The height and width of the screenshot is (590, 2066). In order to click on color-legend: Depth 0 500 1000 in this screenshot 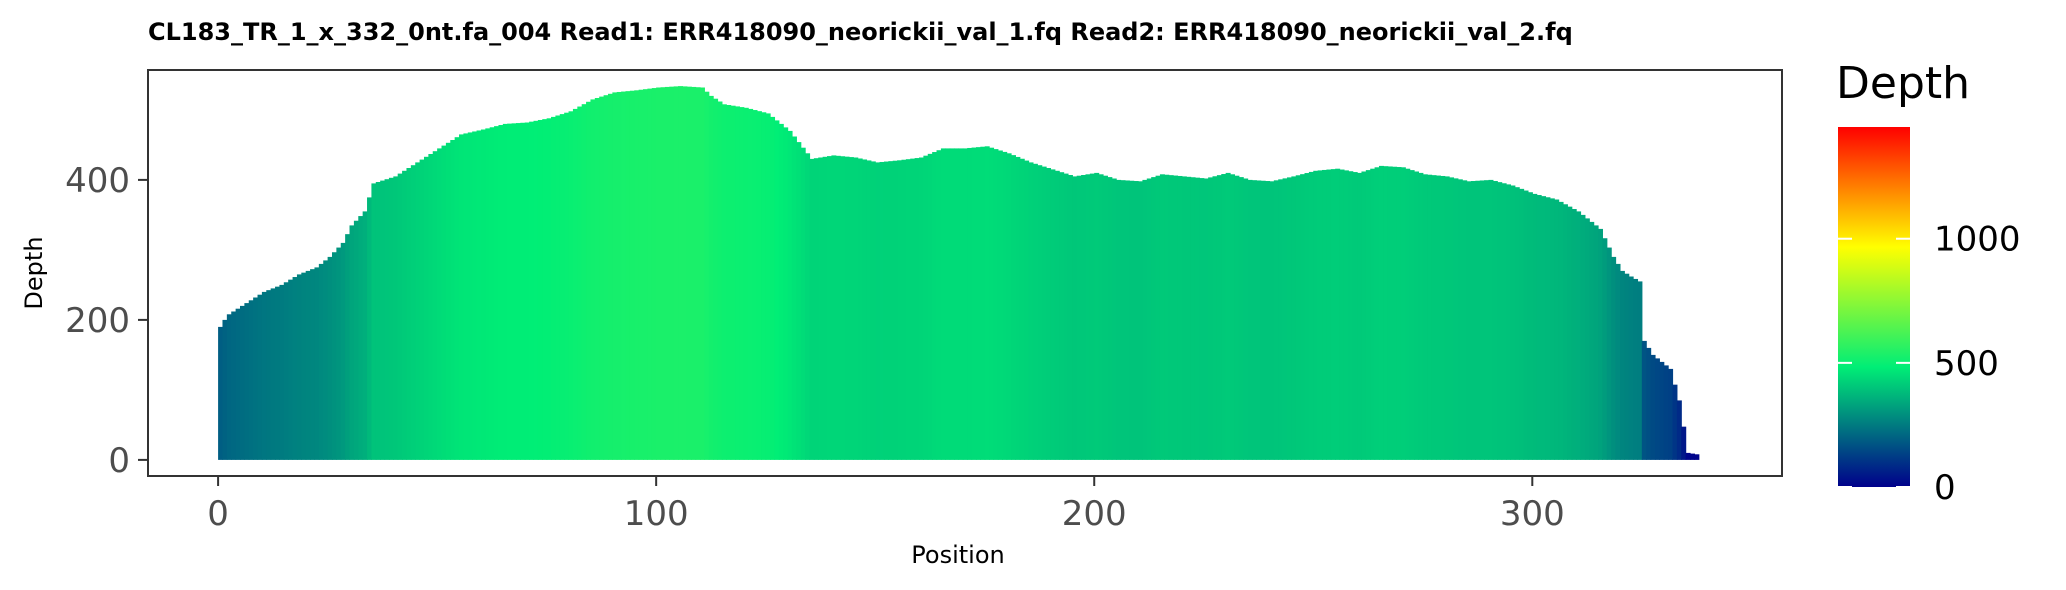, I will do `click(1928, 283)`.